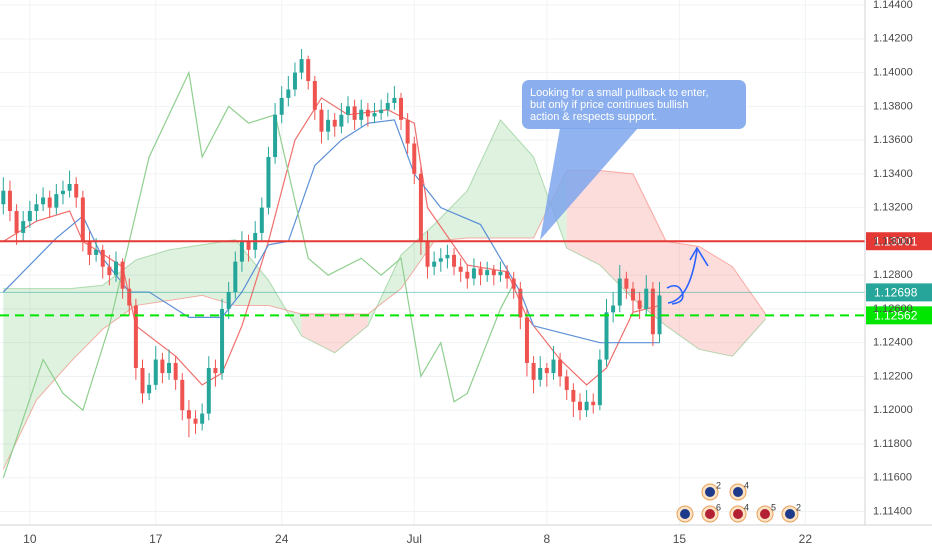 Image resolution: width=932 pixels, height=550 pixels. Describe the element at coordinates (30, 539) in the screenshot. I see `x-tick-label: 10` at that location.